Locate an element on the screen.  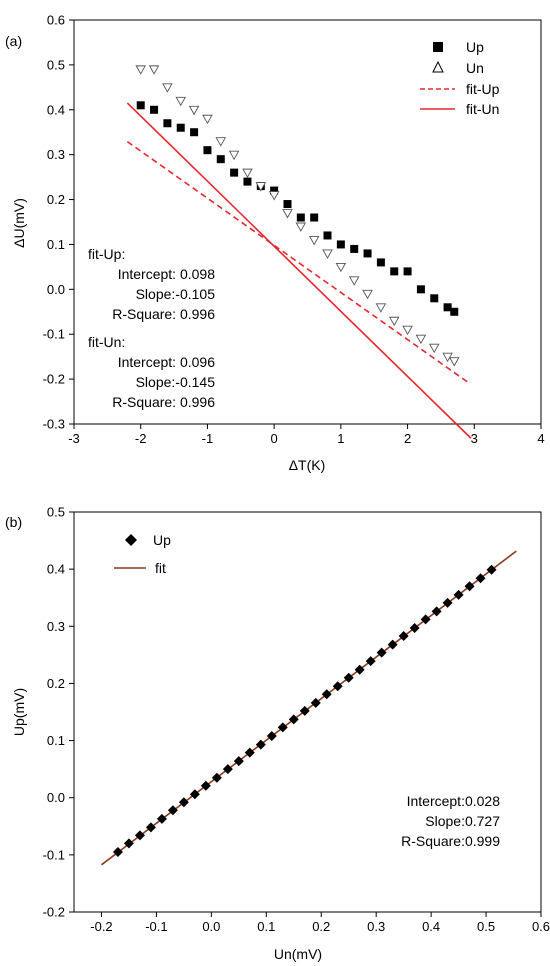
legend-un-triangle-marker is located at coordinates (438, 66).